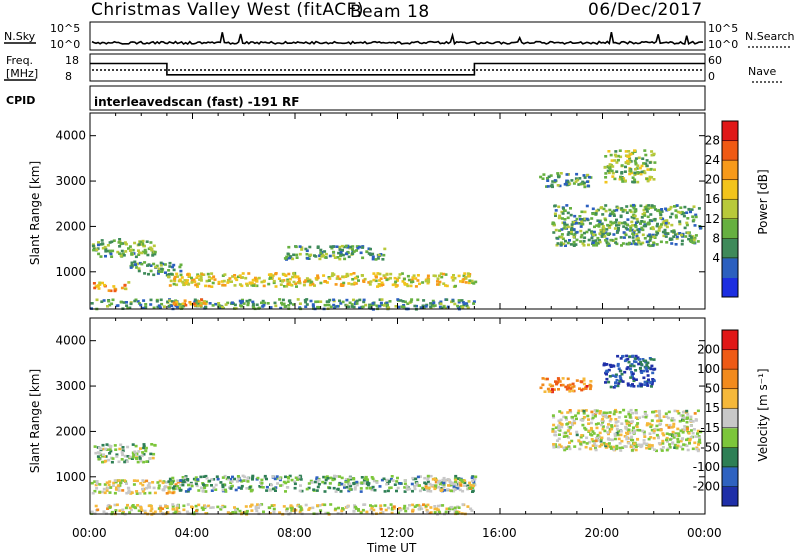 The height and width of the screenshot is (555, 800). Describe the element at coordinates (730, 189) in the screenshot. I see `power-colorbar-swatch` at that location.